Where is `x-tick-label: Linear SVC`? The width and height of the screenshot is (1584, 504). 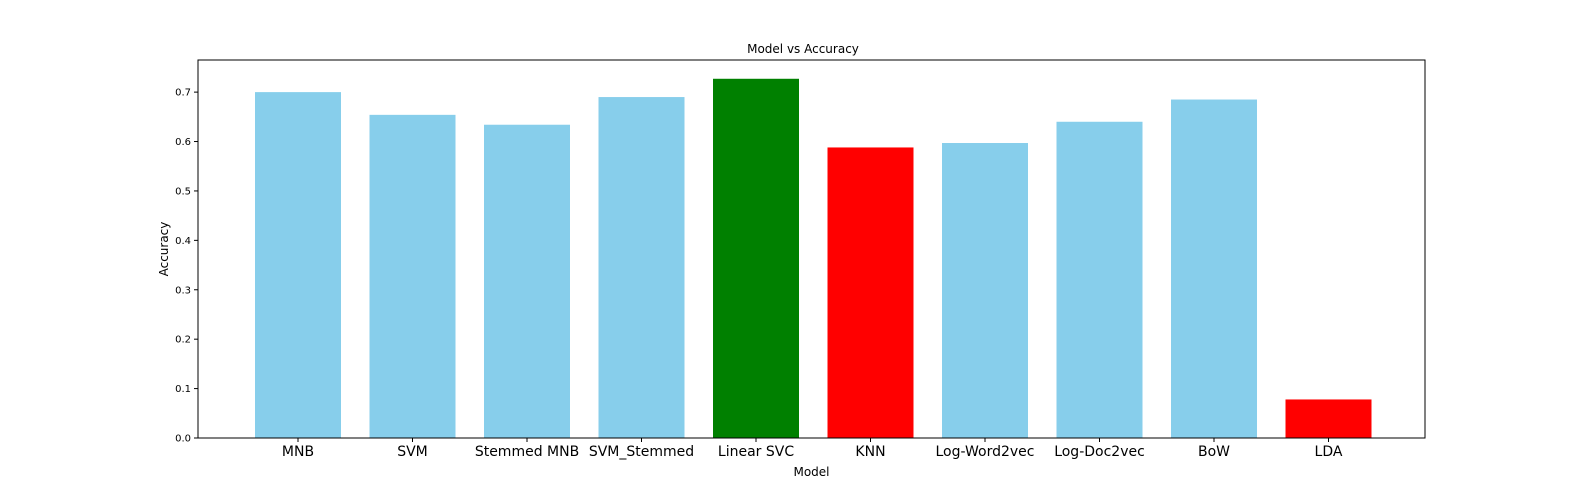 x-tick-label: Linear SVC is located at coordinates (756, 452).